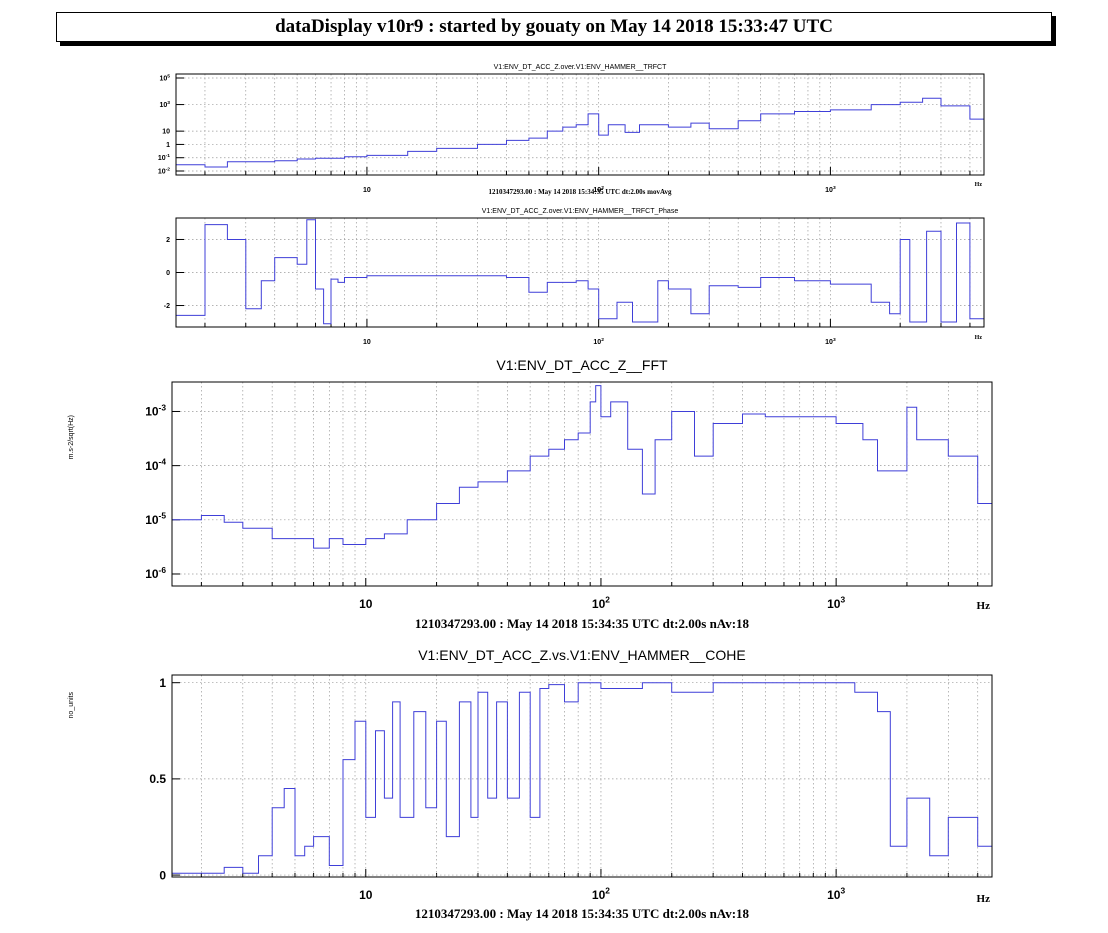  Describe the element at coordinates (164, 77) in the screenshot. I see `y-tick-label: 10⁵` at that location.